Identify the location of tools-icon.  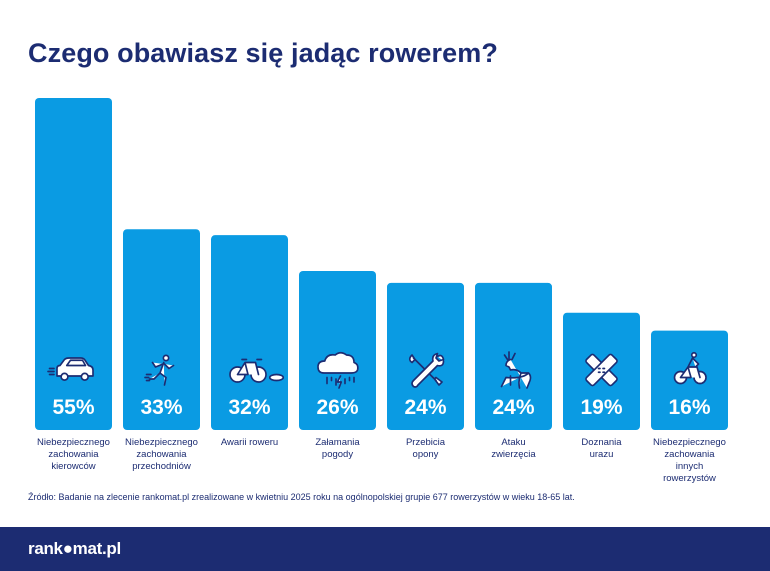
(426, 370).